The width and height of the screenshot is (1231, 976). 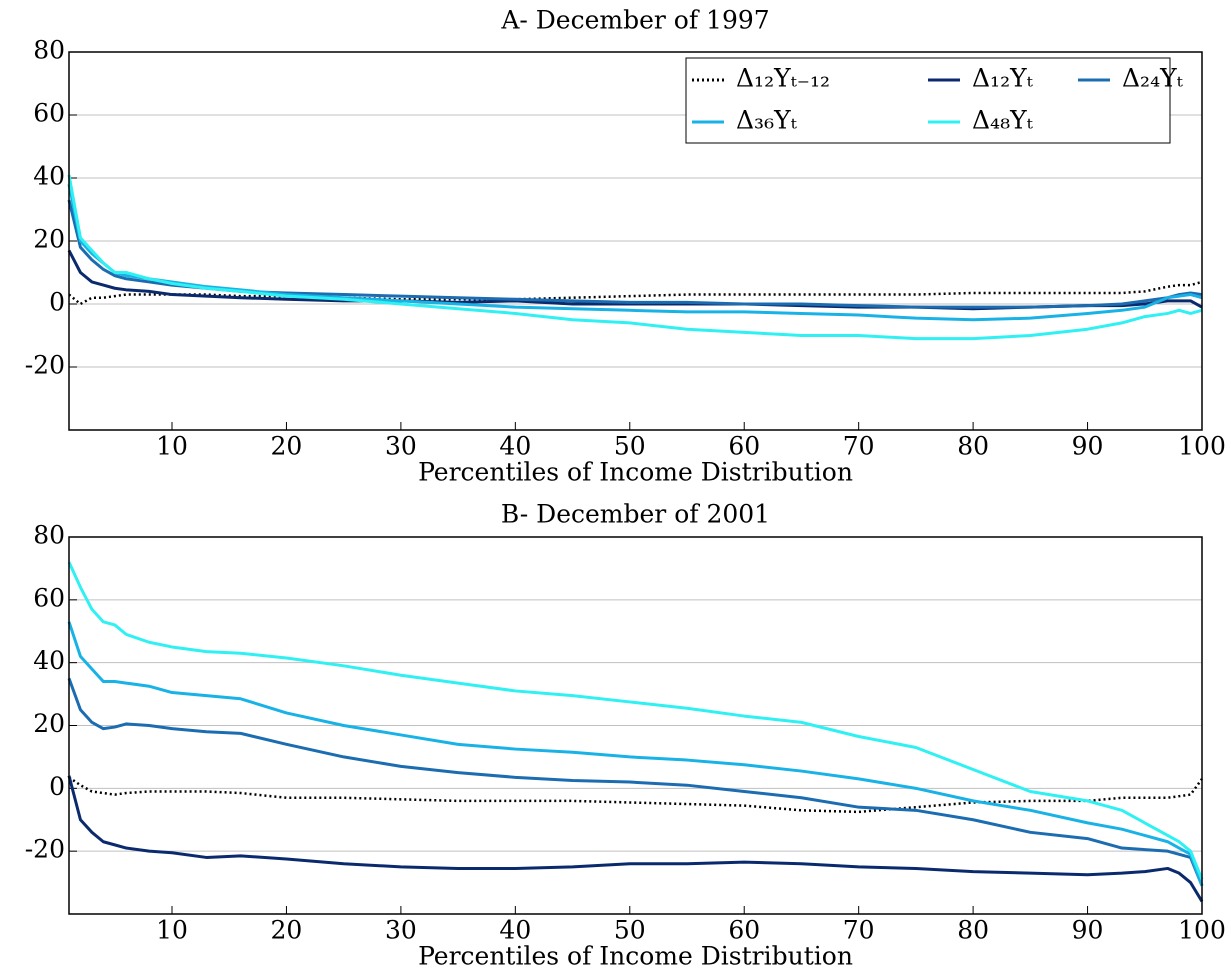 I want to click on legend-label: Δ₄₈Yₜ, so click(x=1003, y=120).